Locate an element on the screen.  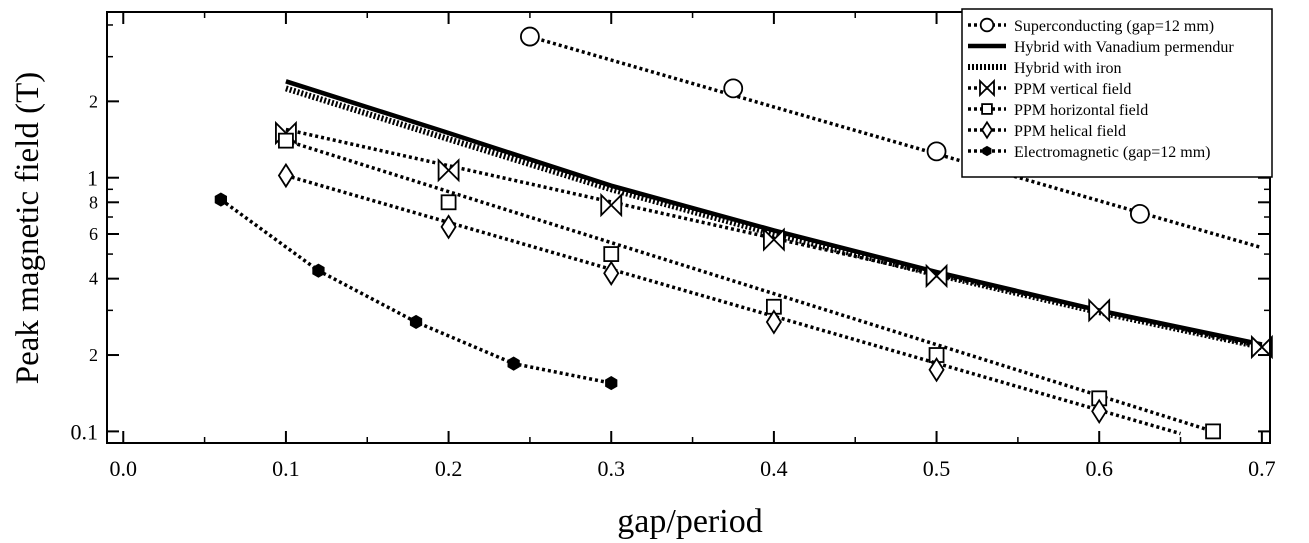
legend-label: Superconducting (gap=12 mm) is located at coordinates (1114, 26).